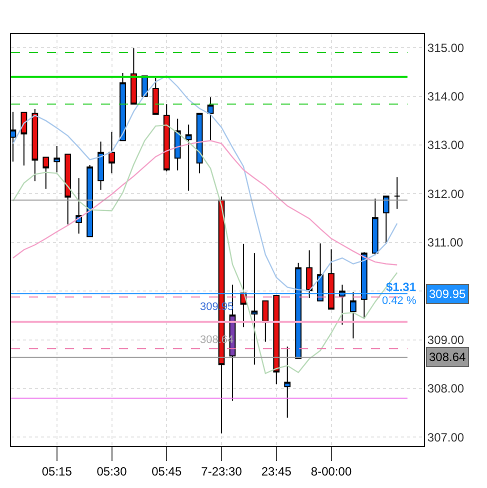 The height and width of the screenshot is (488, 487). Describe the element at coordinates (445, 437) in the screenshot. I see `y-tick-label: 307.00` at that location.